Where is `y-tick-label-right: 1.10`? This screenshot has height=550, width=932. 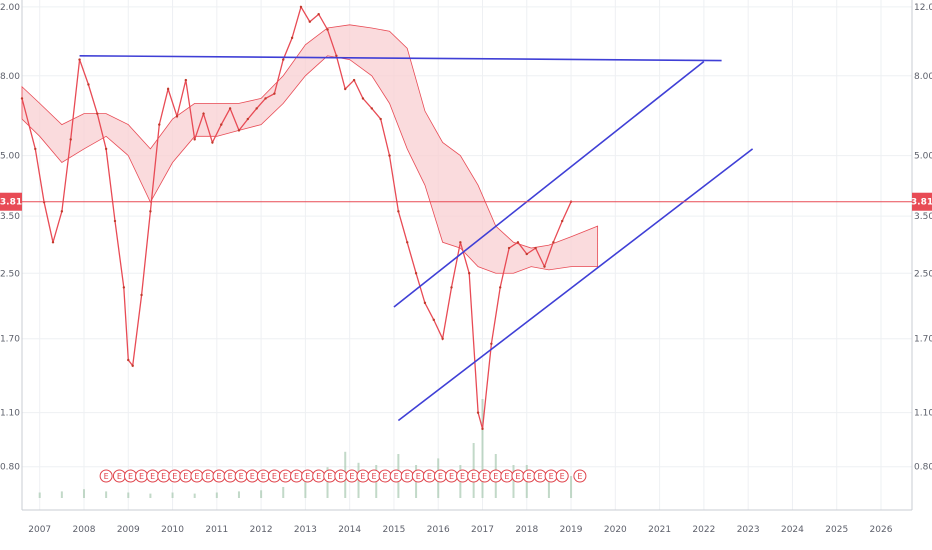
y-tick-label-right: 1.10 is located at coordinates (923, 414).